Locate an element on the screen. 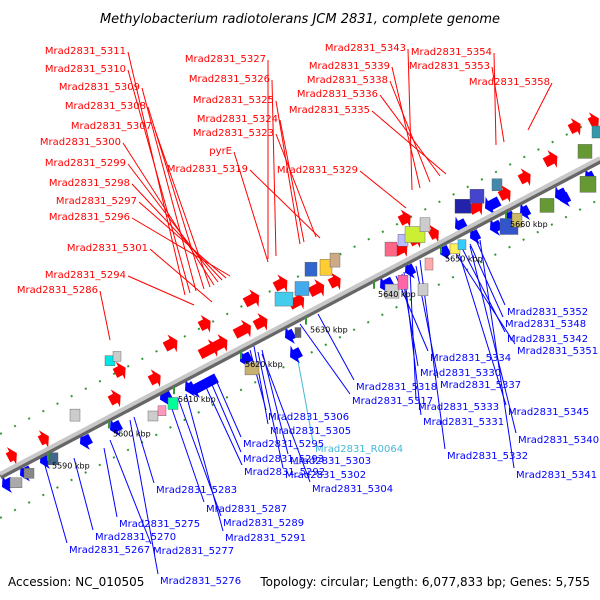  bottom-gene-label: Mrad2831_5302 is located at coordinates (325, 475).